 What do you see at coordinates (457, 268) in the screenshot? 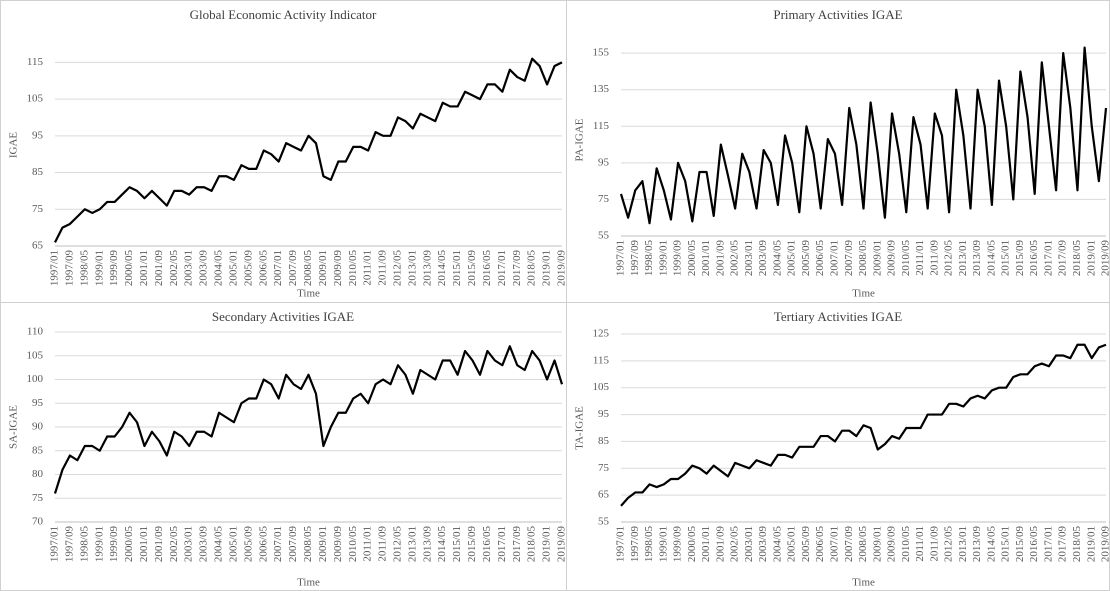
I see `x-tick-label: 2015/01` at bounding box center [457, 268].